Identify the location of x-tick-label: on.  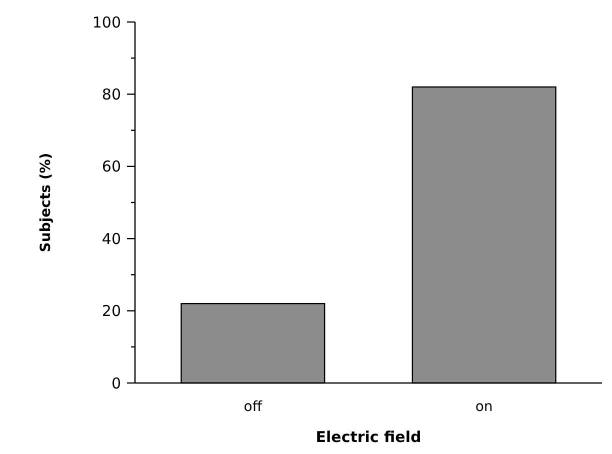
(484, 407).